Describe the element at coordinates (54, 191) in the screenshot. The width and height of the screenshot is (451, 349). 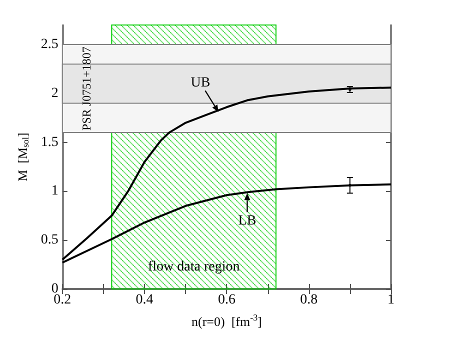
I see `y-tick-label: 1` at that location.